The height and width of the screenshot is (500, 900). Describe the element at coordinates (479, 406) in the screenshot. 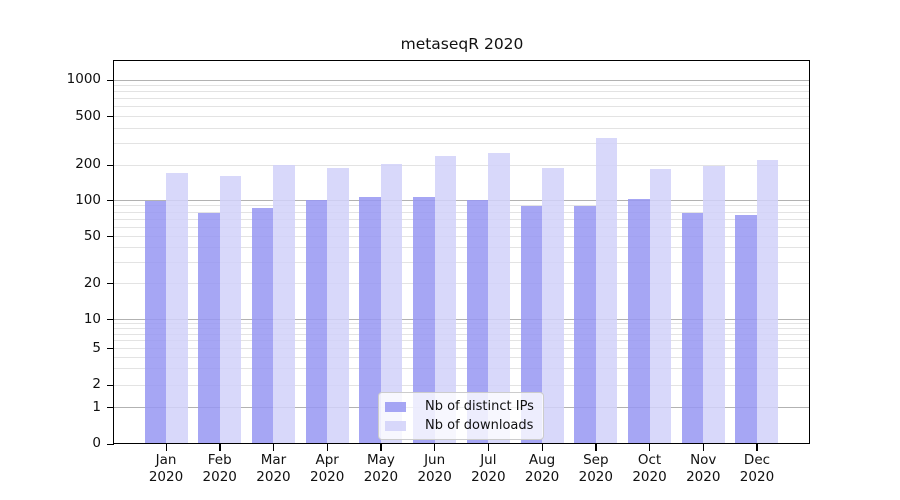

I see `legend-label-distinct-ips: Nb of distinct IPs` at that location.